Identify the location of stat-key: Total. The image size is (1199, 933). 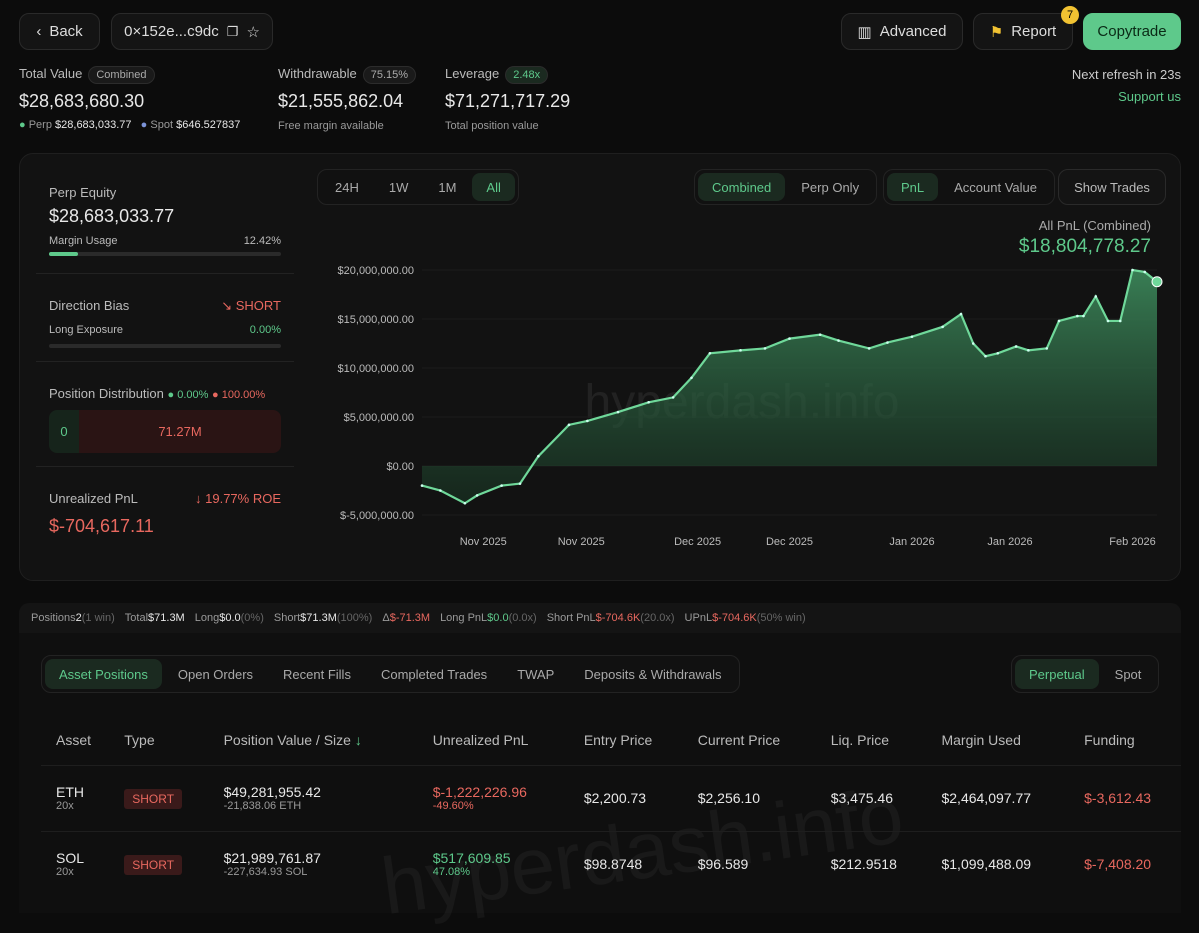
(136, 618).